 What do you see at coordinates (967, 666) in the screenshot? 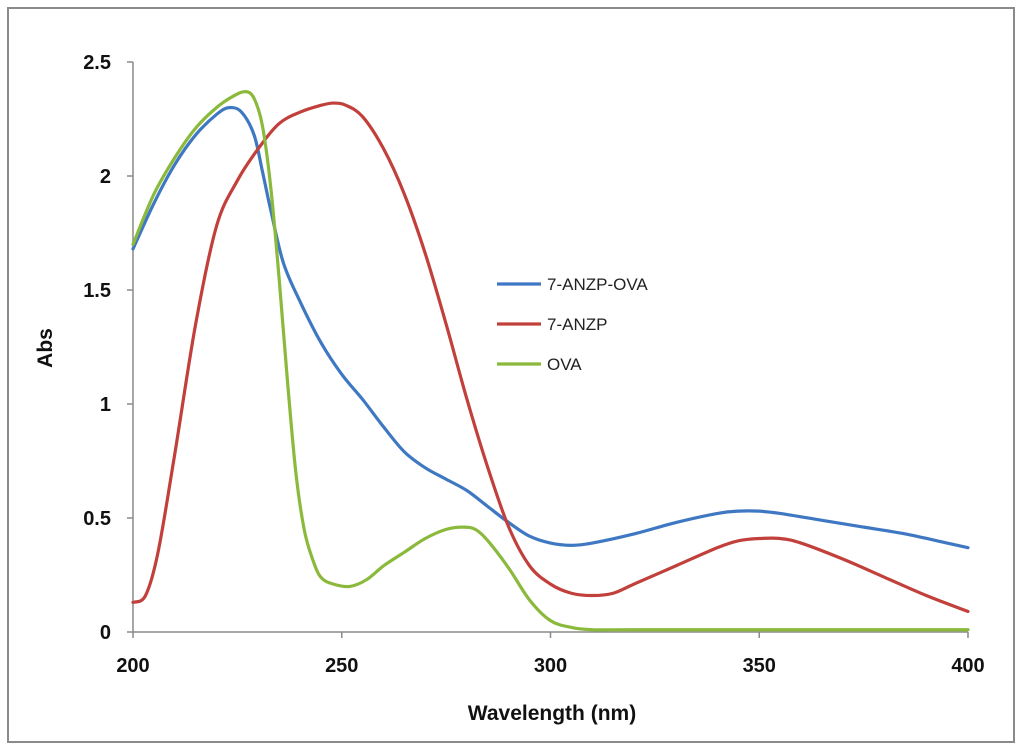
I see `x-tick-label: 400` at bounding box center [967, 666].